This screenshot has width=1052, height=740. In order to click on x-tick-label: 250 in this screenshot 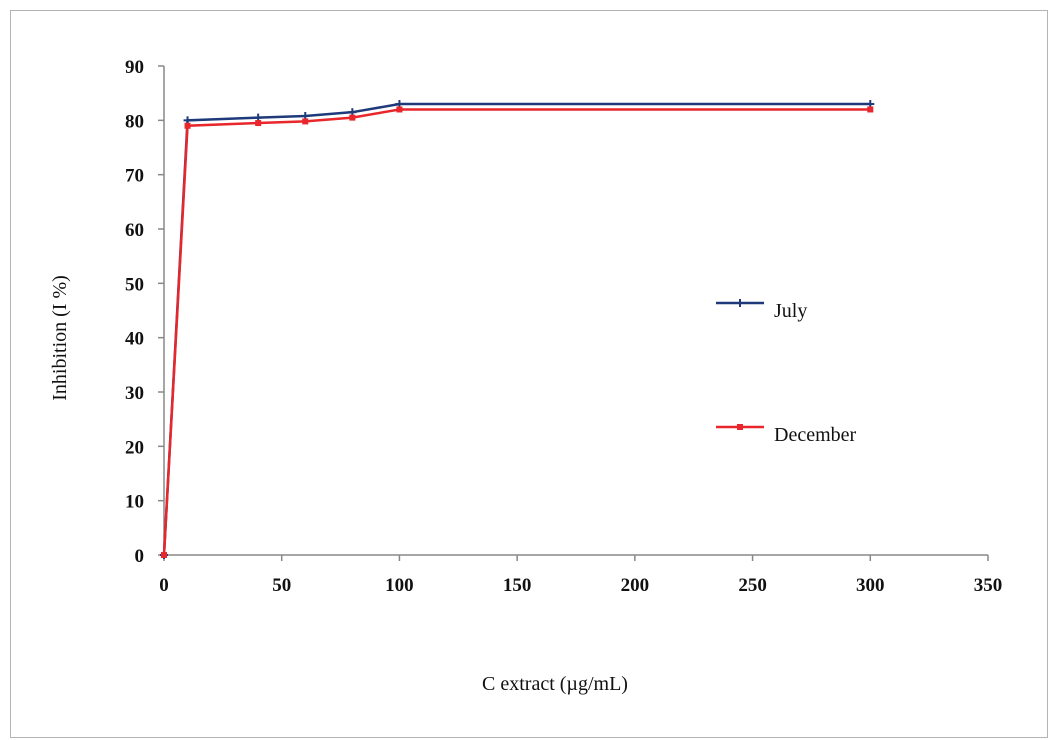, I will do `click(752, 585)`.